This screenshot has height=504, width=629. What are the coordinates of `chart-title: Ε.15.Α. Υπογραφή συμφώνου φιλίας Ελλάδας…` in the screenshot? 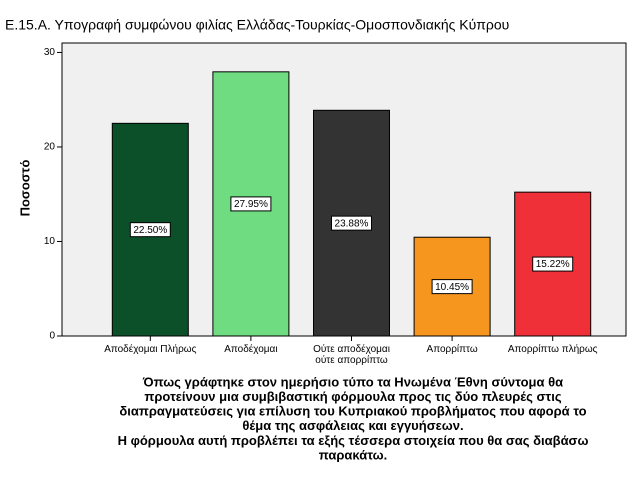 It's located at (257, 25).